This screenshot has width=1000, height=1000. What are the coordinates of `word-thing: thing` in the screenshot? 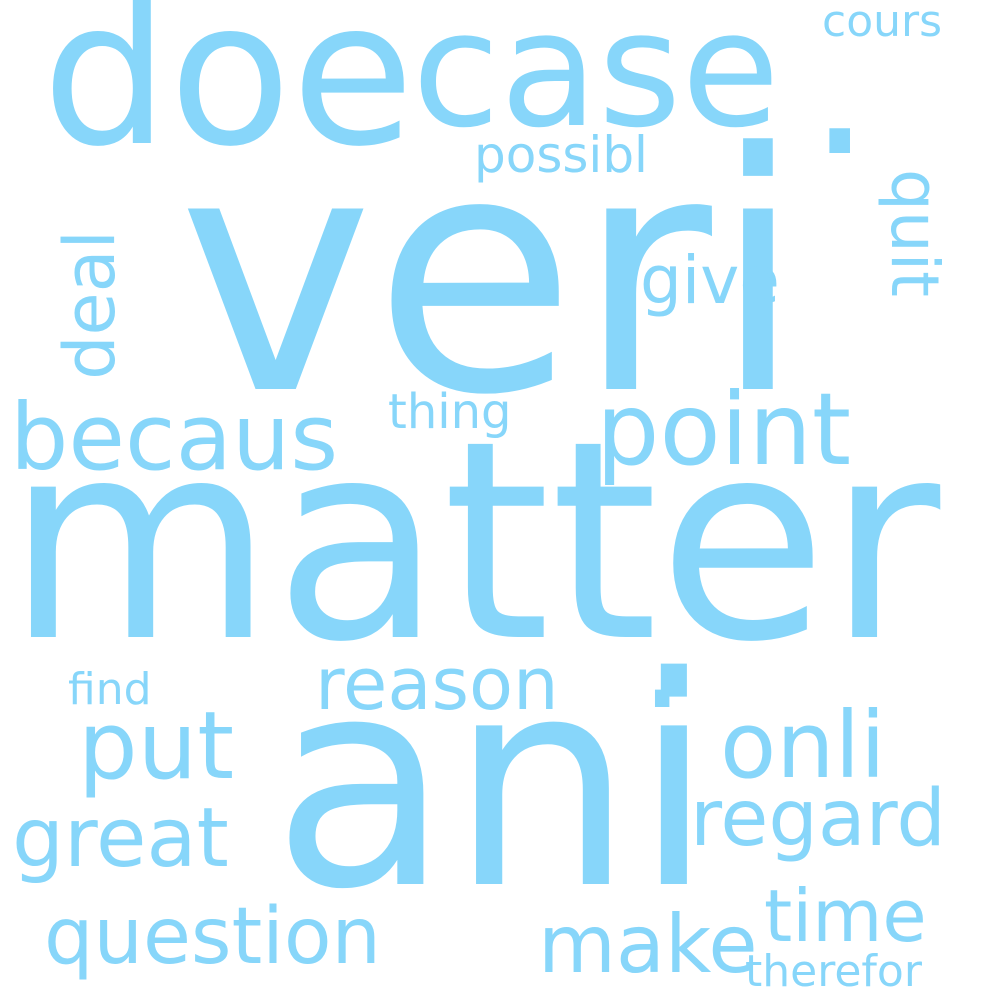 It's located at (450, 412).